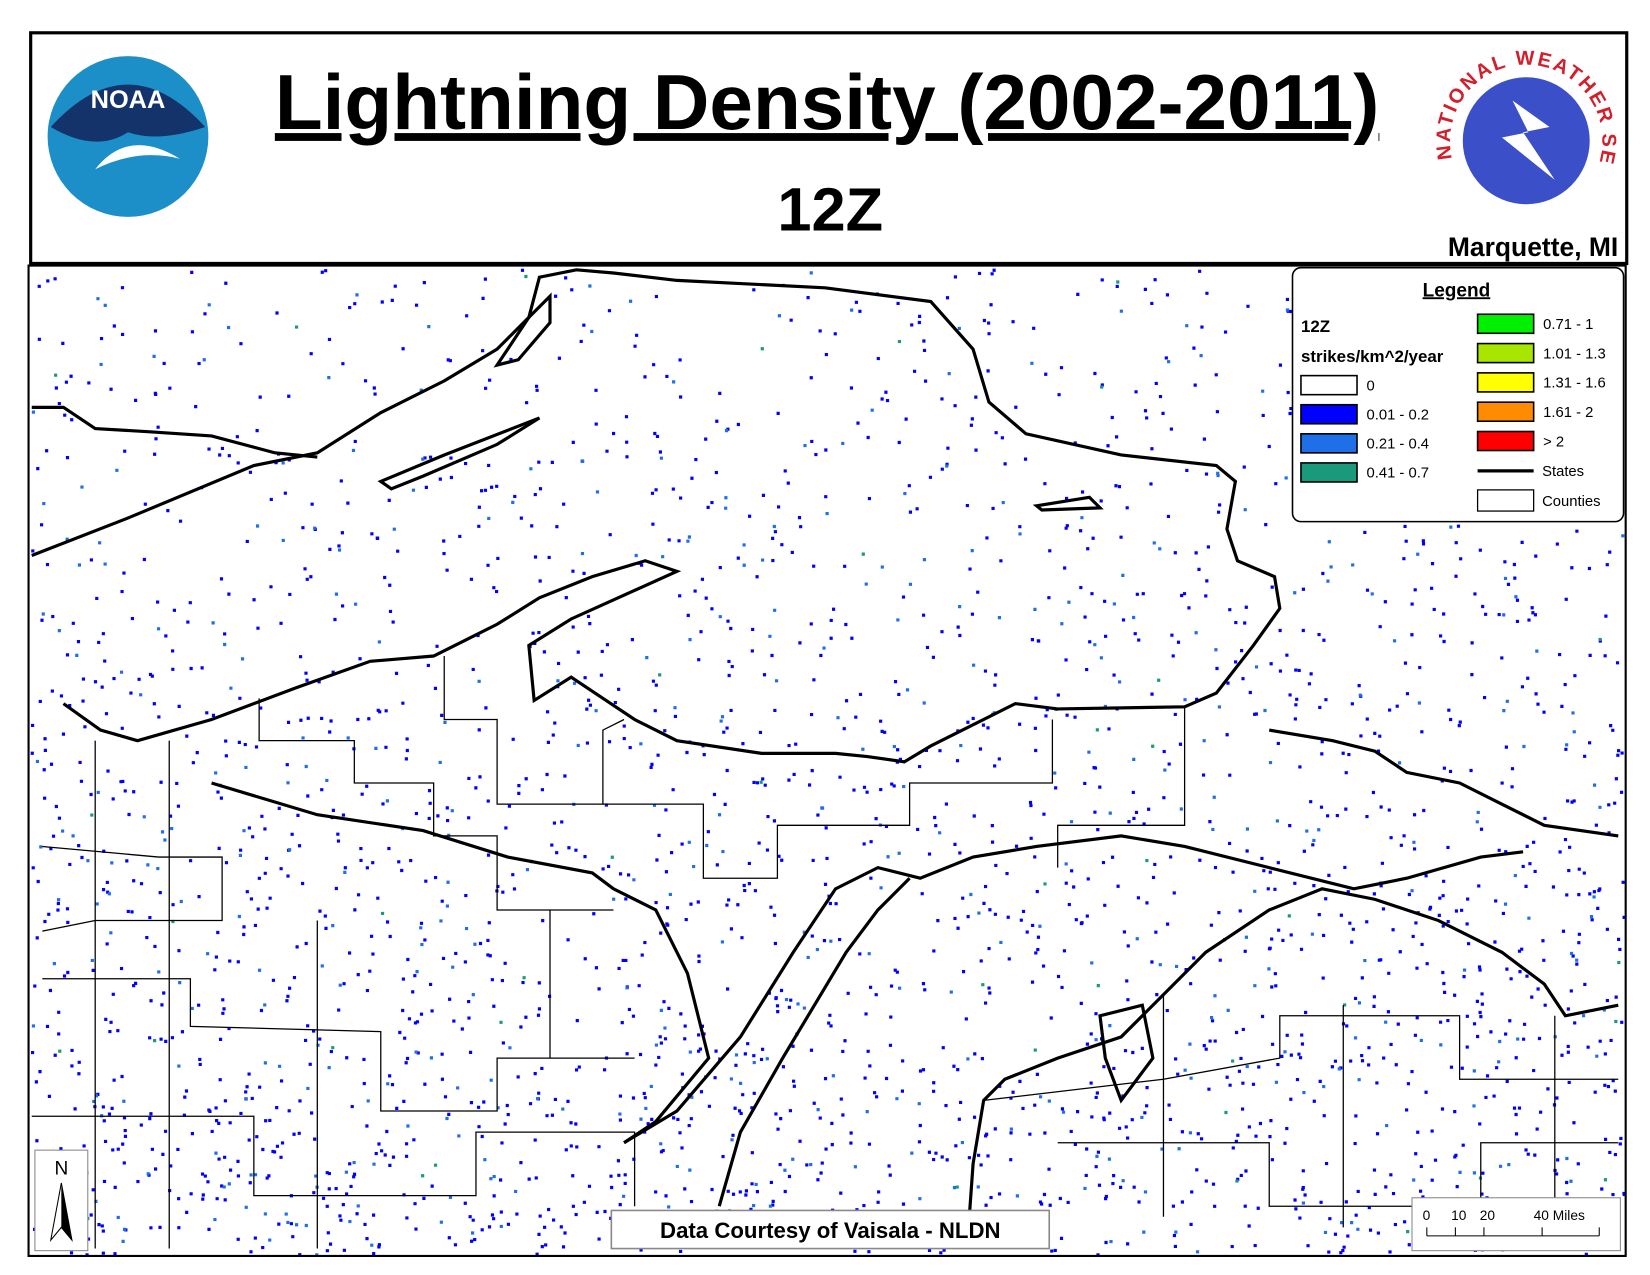  Describe the element at coordinates (1574, 354) in the screenshot. I see `legend-label: 1.01 - 1.3` at that location.